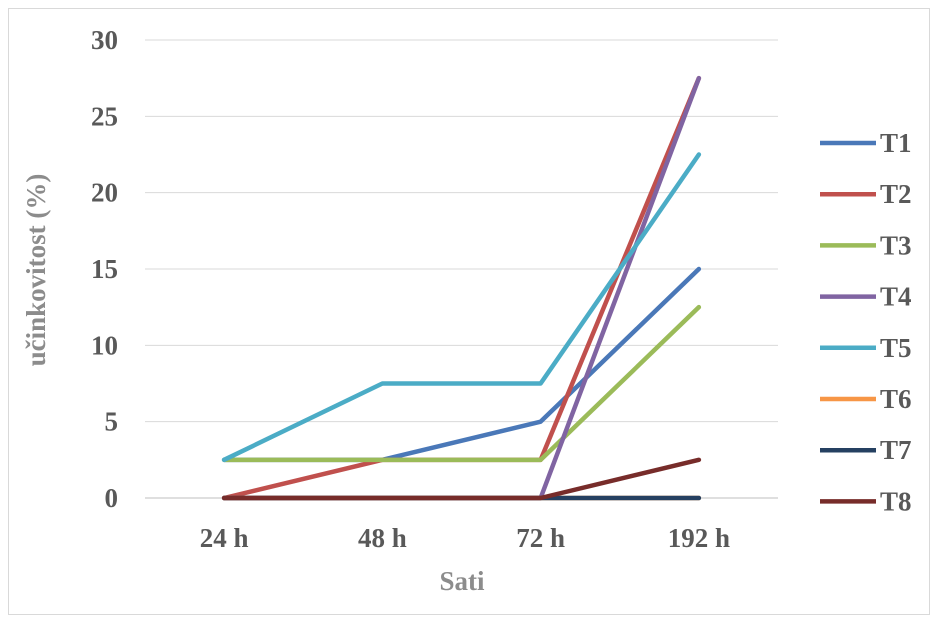 The height and width of the screenshot is (623, 940). What do you see at coordinates (896, 194) in the screenshot?
I see `legend-label-t2: T2` at bounding box center [896, 194].